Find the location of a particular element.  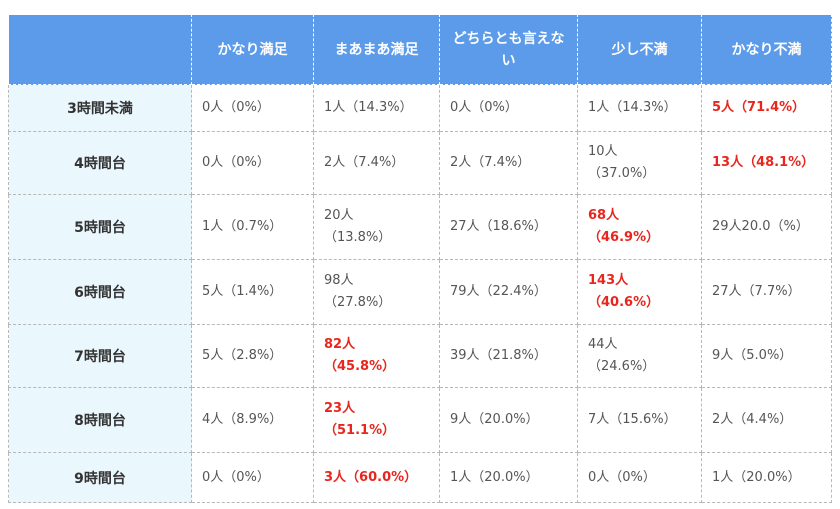

cell-count: 68人 is located at coordinates (604, 215).